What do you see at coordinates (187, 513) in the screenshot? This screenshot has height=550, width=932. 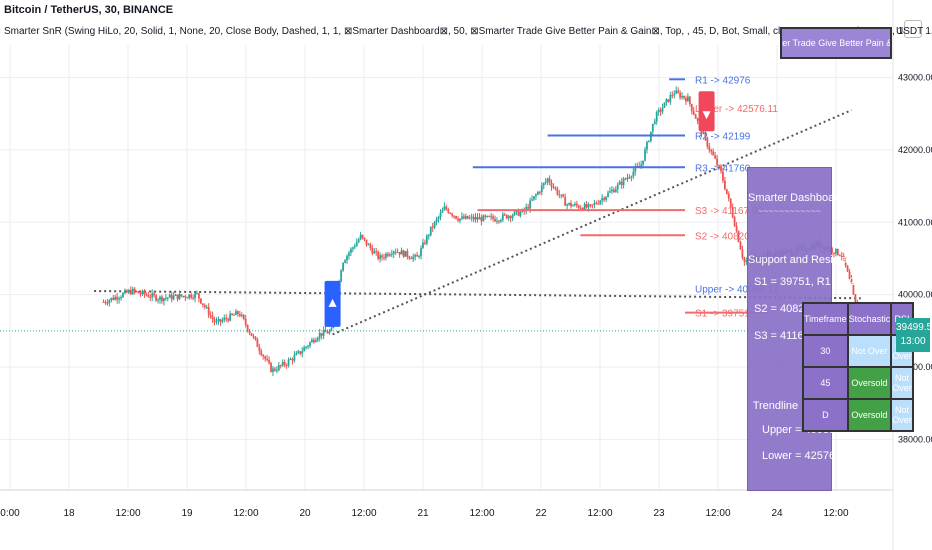 I see `x-tick-label: 19` at bounding box center [187, 513].